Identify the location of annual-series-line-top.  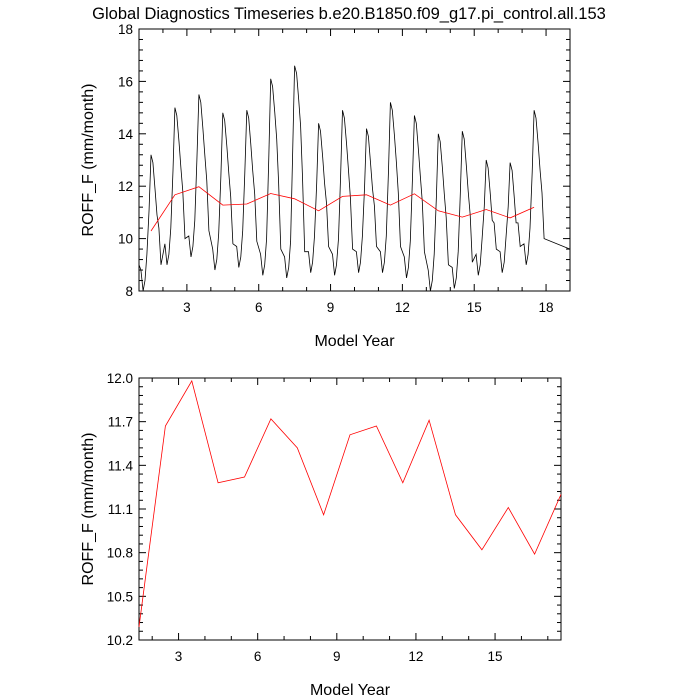
(342, 209).